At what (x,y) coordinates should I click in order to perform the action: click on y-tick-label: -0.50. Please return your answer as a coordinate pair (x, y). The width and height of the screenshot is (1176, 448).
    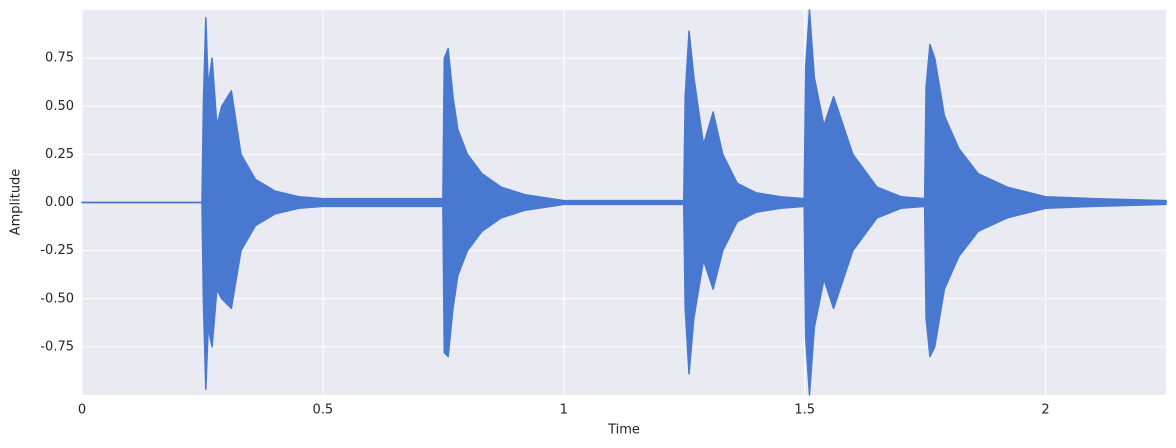
    Looking at the image, I should click on (57, 298).